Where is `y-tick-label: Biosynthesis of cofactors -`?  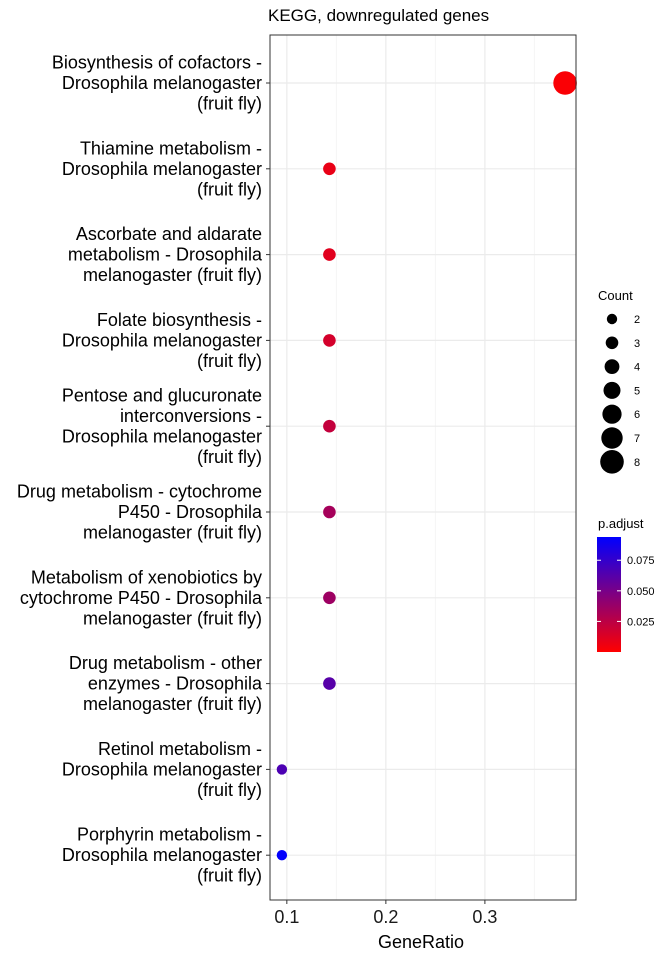 y-tick-label: Biosynthesis of cofactors - is located at coordinates (157, 63).